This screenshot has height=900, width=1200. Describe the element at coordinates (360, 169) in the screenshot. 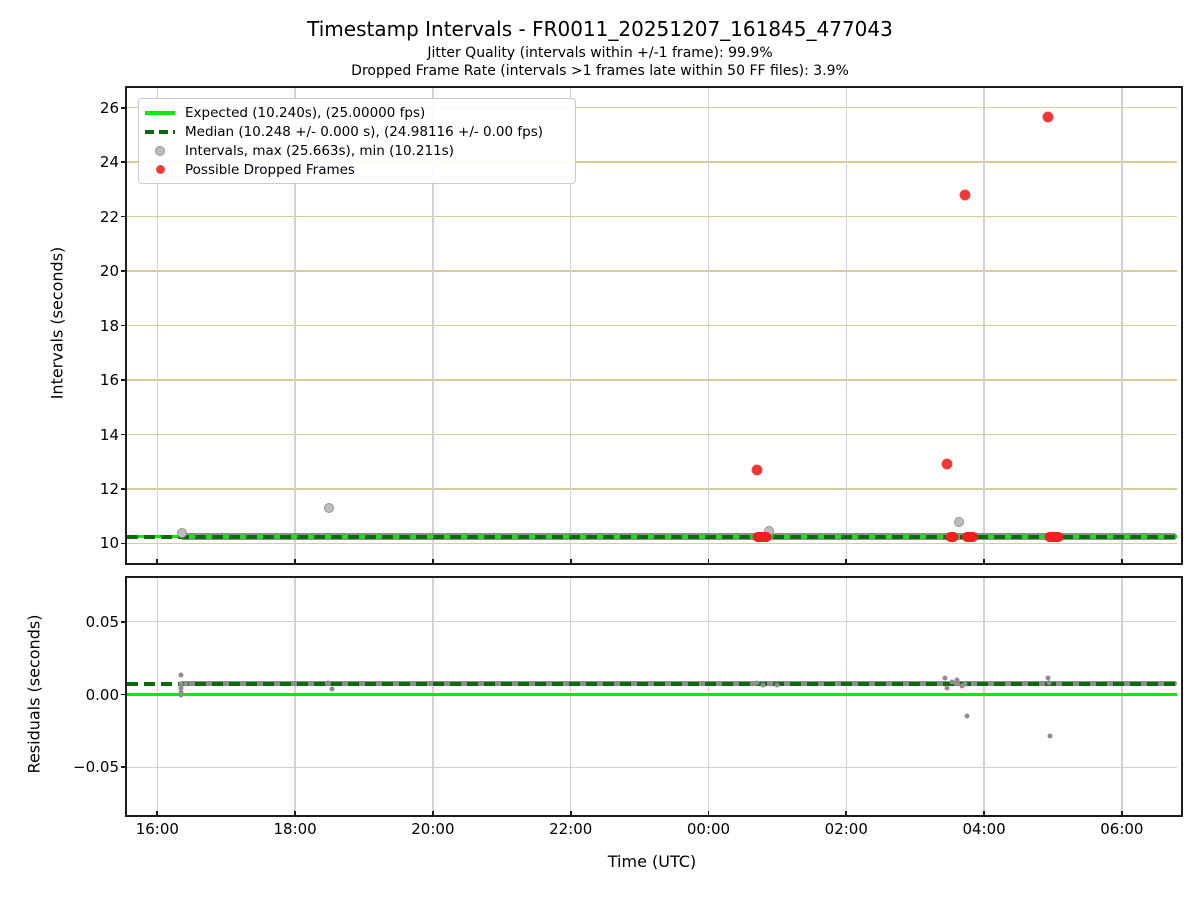

I see `legend-item: Possible Dropped Frames` at that location.